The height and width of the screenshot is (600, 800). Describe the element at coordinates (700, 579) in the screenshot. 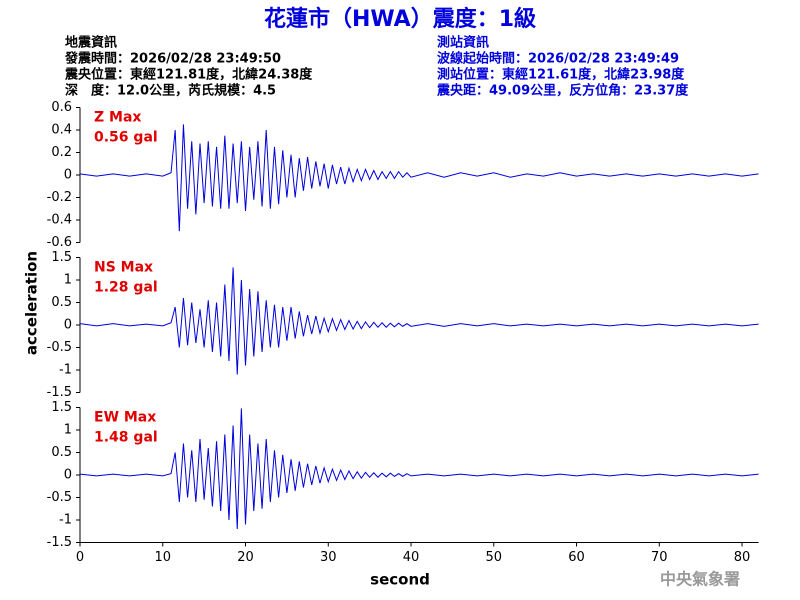

I see `footer: 中央氣象署` at that location.